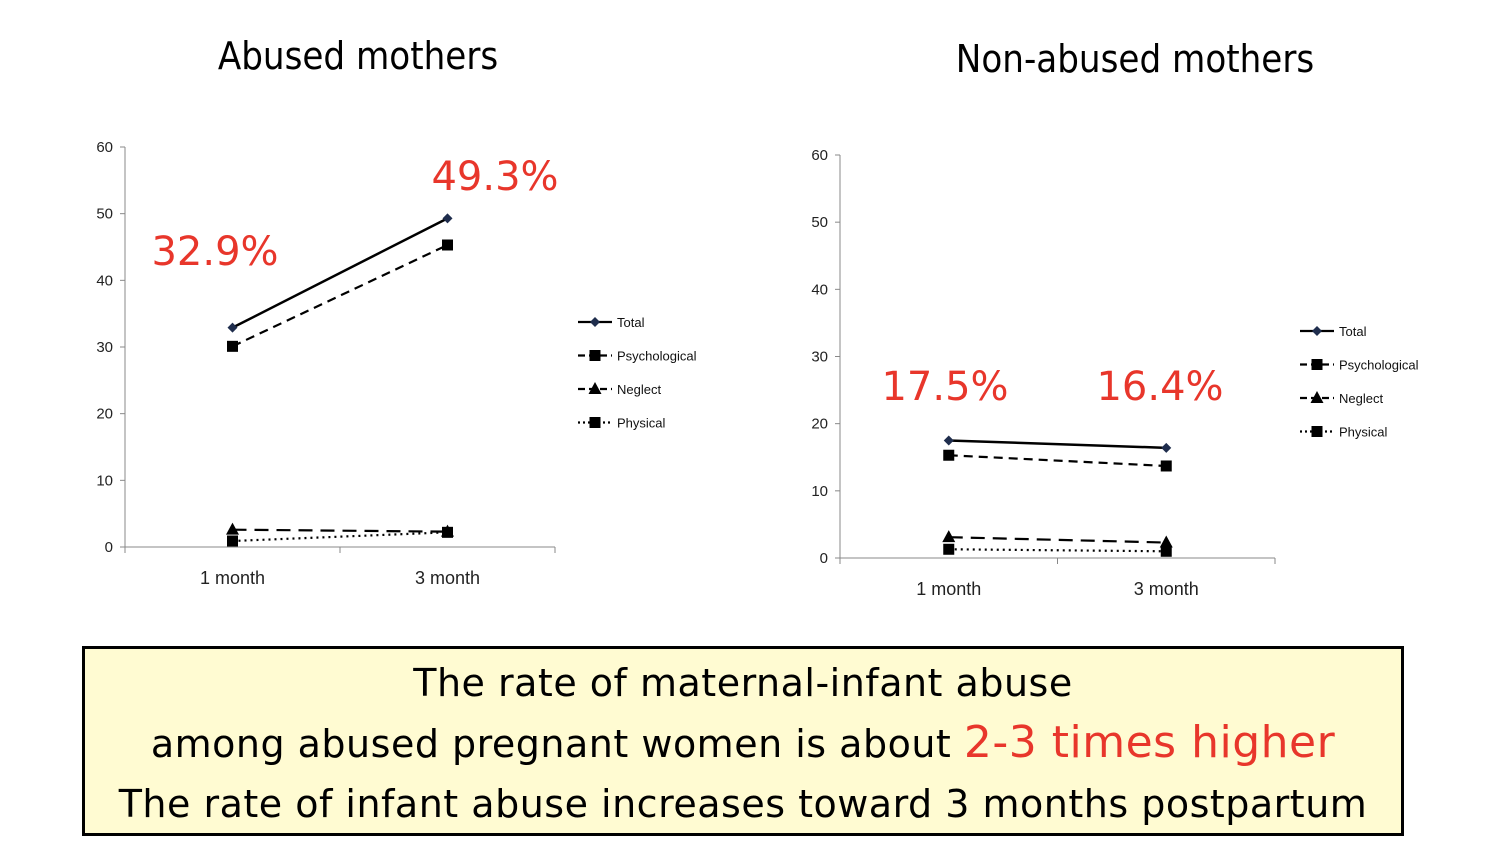  I want to click on value-annotation: 17.5%, so click(944, 387).